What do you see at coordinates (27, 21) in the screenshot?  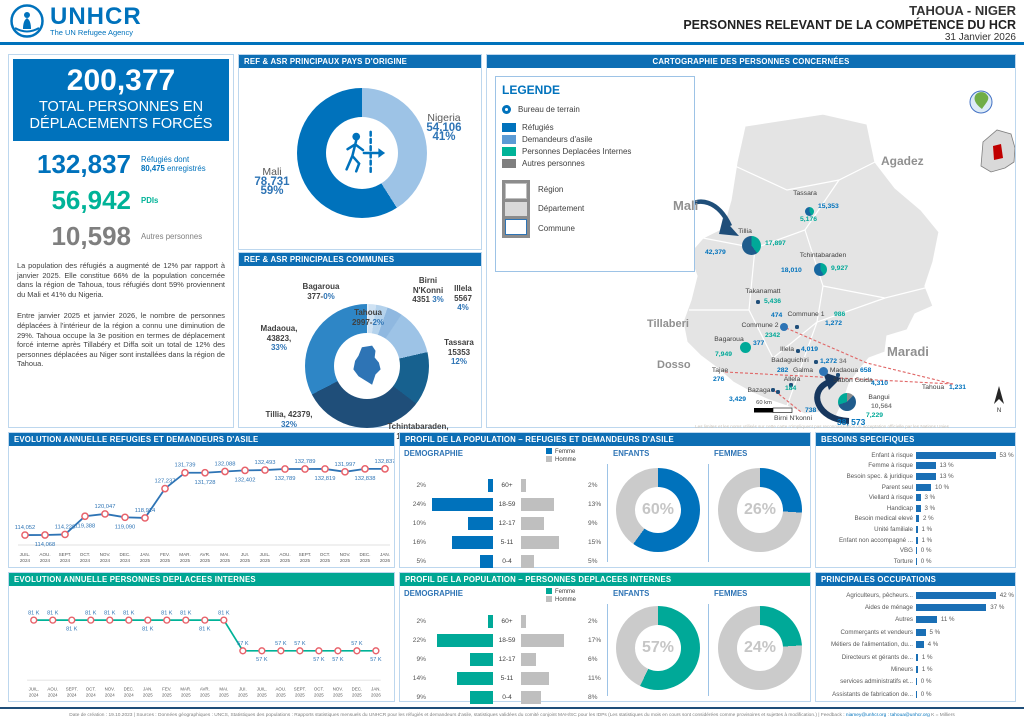 I see `unhcr-emblem-icon` at bounding box center [27, 21].